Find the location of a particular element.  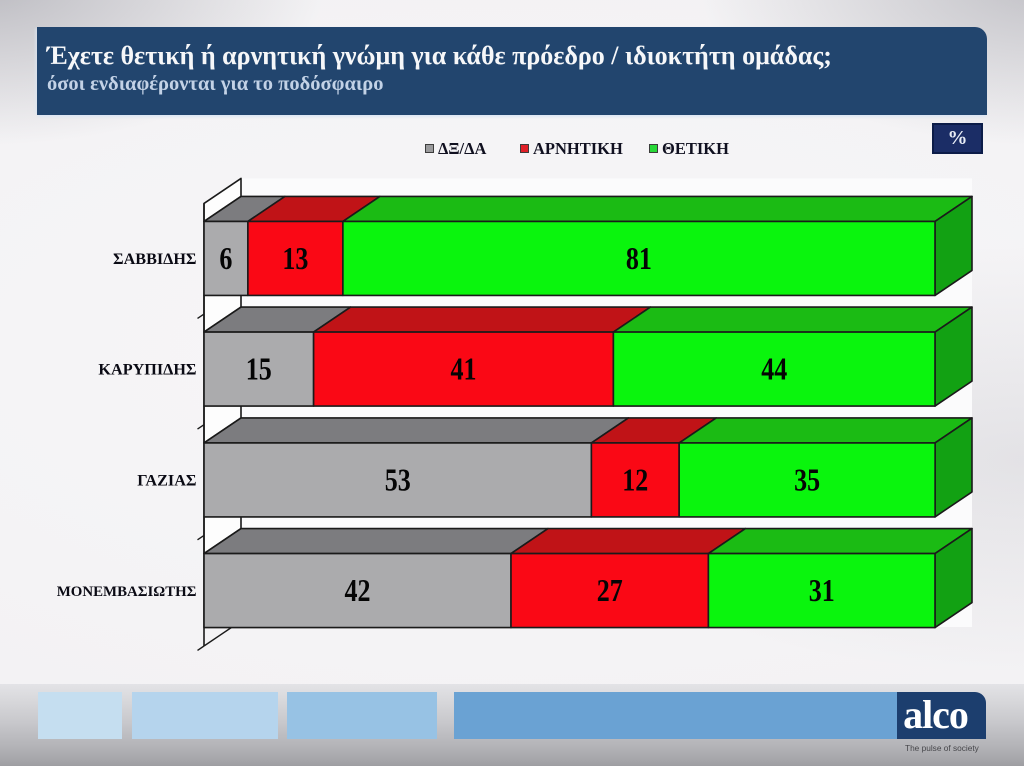

svg-text: 15 is located at coordinates (259, 369).